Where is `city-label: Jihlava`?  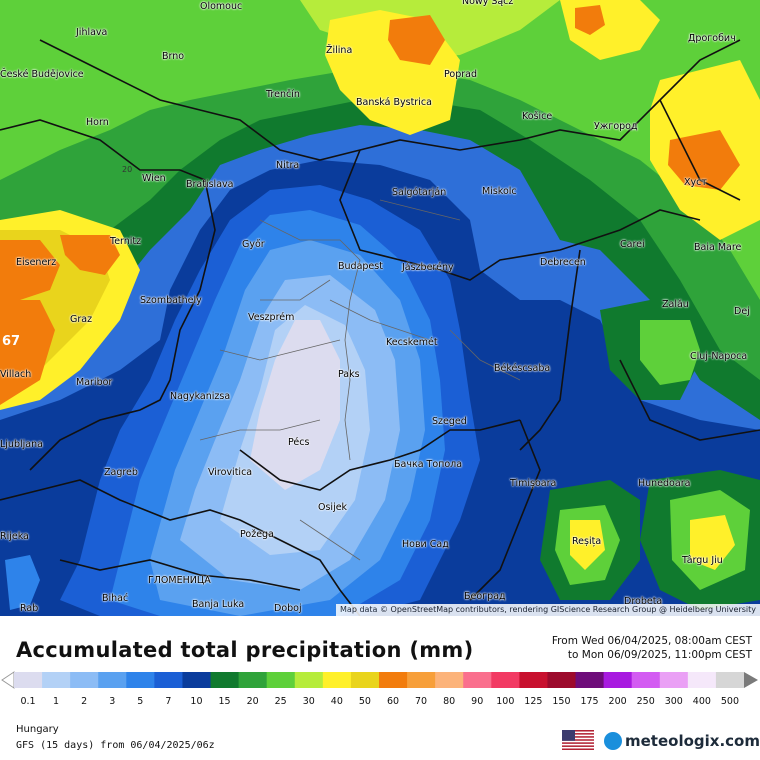 city-label: Jihlava is located at coordinates (92, 32).